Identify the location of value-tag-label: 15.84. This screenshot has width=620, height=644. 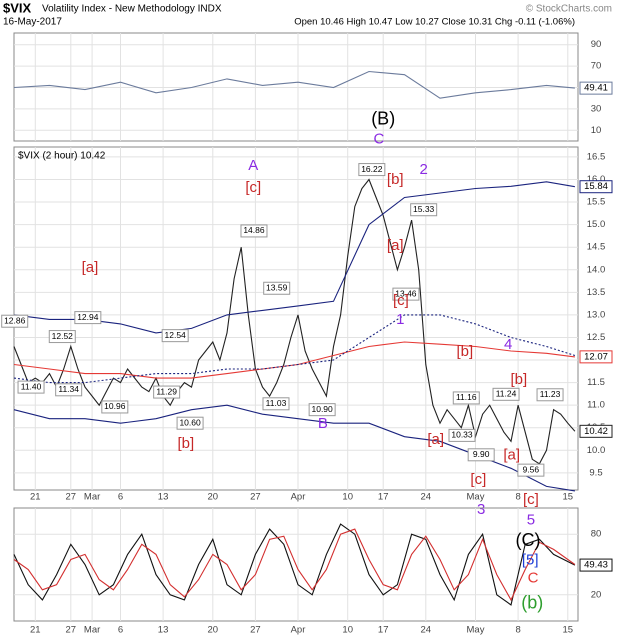
(596, 186).